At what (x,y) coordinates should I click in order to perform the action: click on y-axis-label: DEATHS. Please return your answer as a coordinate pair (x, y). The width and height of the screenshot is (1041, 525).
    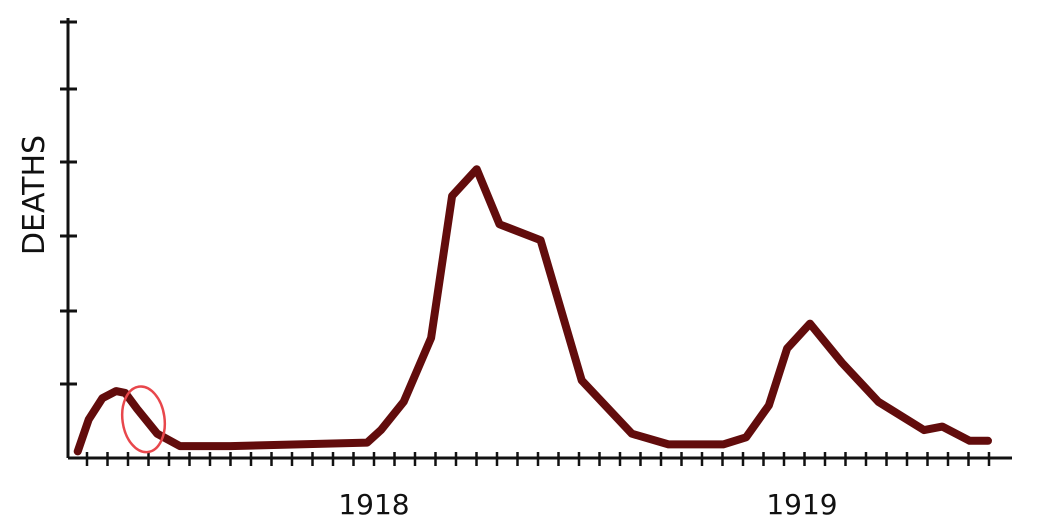
    Looking at the image, I should click on (34, 195).